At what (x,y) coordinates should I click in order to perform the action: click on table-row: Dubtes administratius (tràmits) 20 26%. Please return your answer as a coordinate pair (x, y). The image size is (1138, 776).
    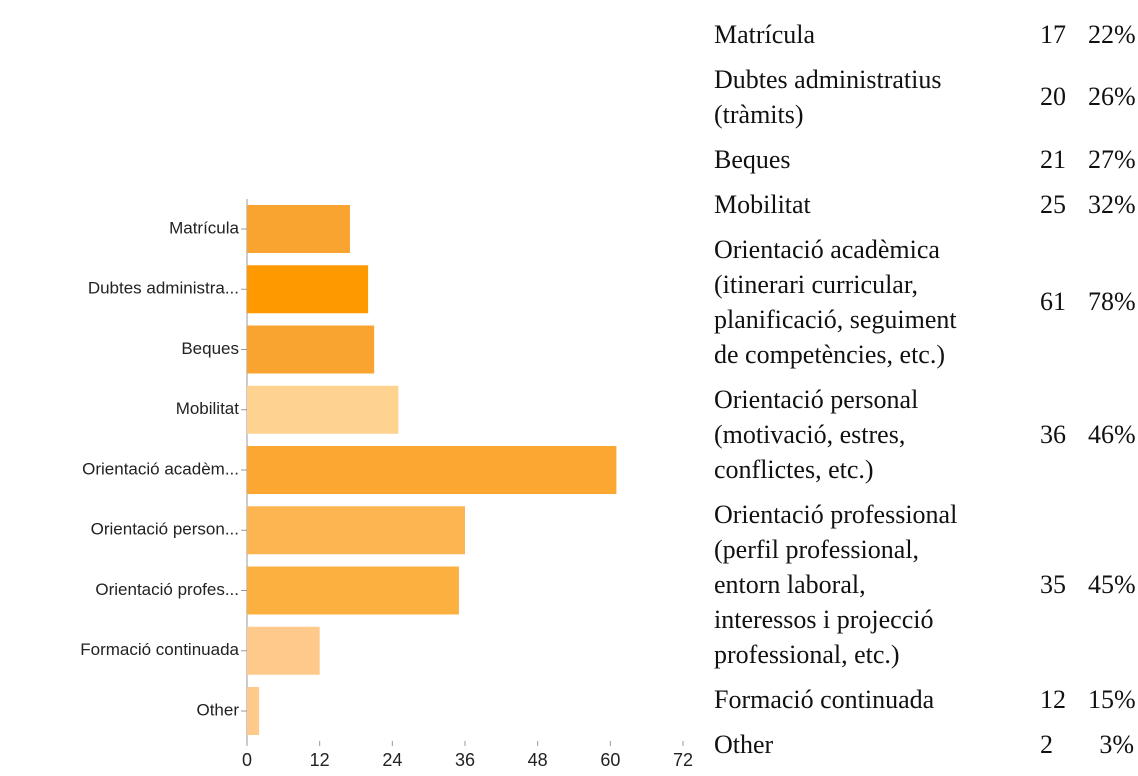
    Looking at the image, I should click on (925, 97).